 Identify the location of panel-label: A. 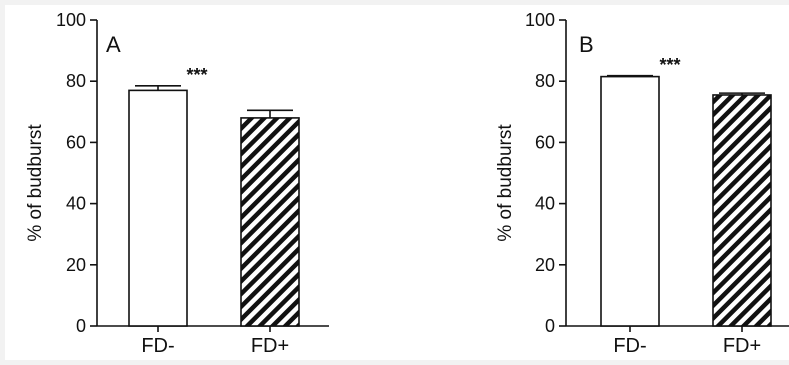
(113, 44).